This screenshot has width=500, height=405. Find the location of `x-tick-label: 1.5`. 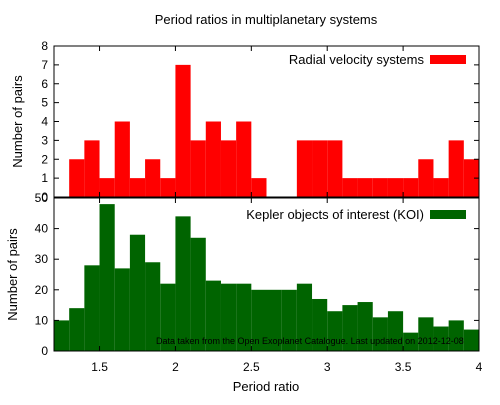

x-tick-label: 1.5 is located at coordinates (99, 367).